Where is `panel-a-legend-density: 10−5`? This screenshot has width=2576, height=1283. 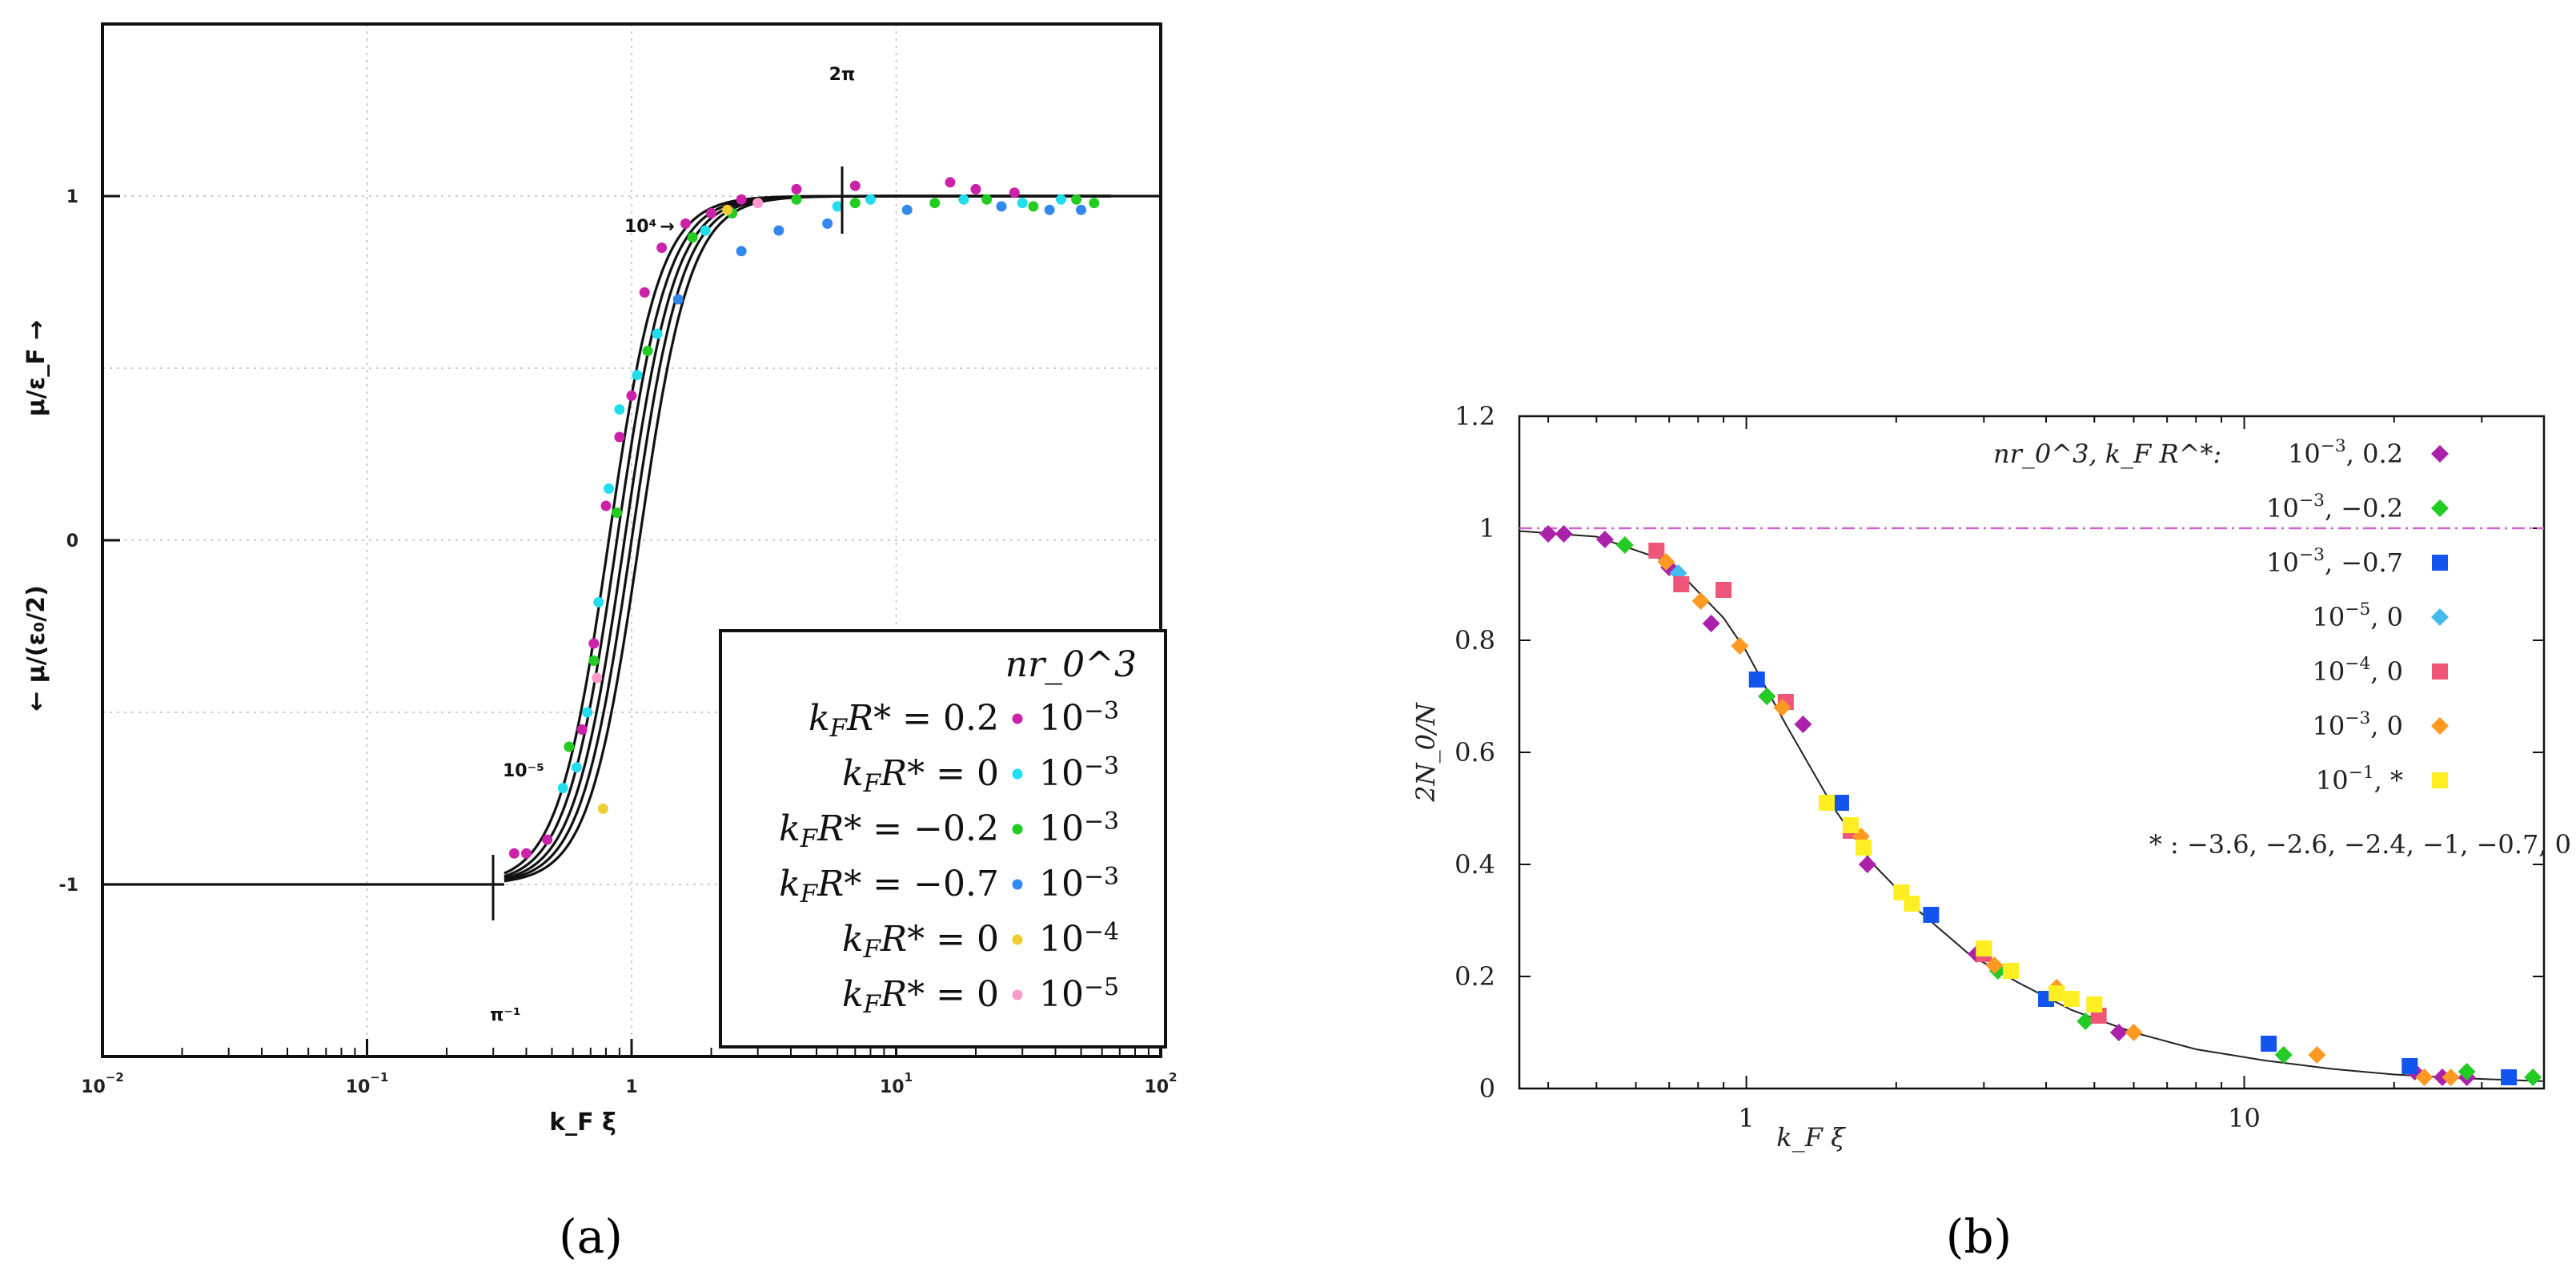
panel-a-legend-density: 10−5 is located at coordinates (1079, 994).